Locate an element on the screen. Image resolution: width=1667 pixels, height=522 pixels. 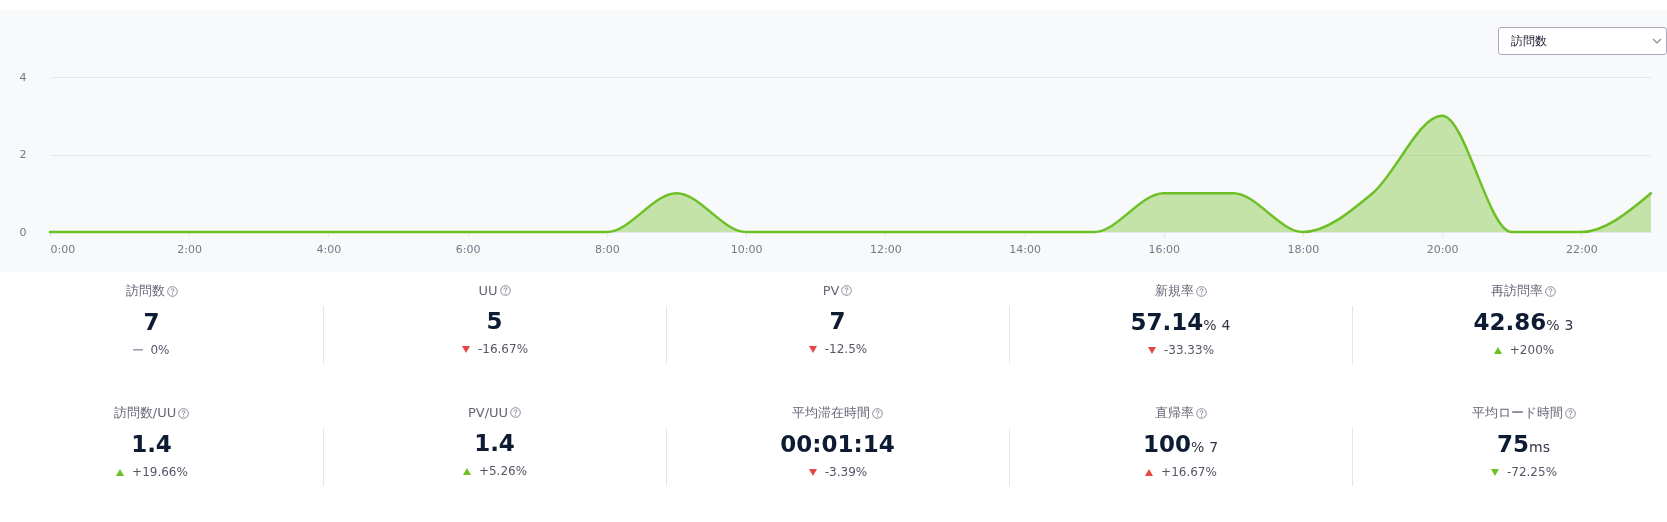
x-tick-label: 2:00 is located at coordinates (190, 249).